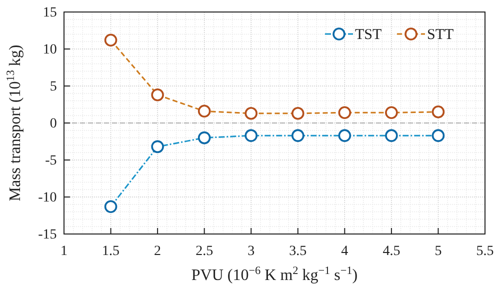 The image size is (500, 292). Describe the element at coordinates (391, 252) in the screenshot. I see `x-tick-label: 4.5` at that location.